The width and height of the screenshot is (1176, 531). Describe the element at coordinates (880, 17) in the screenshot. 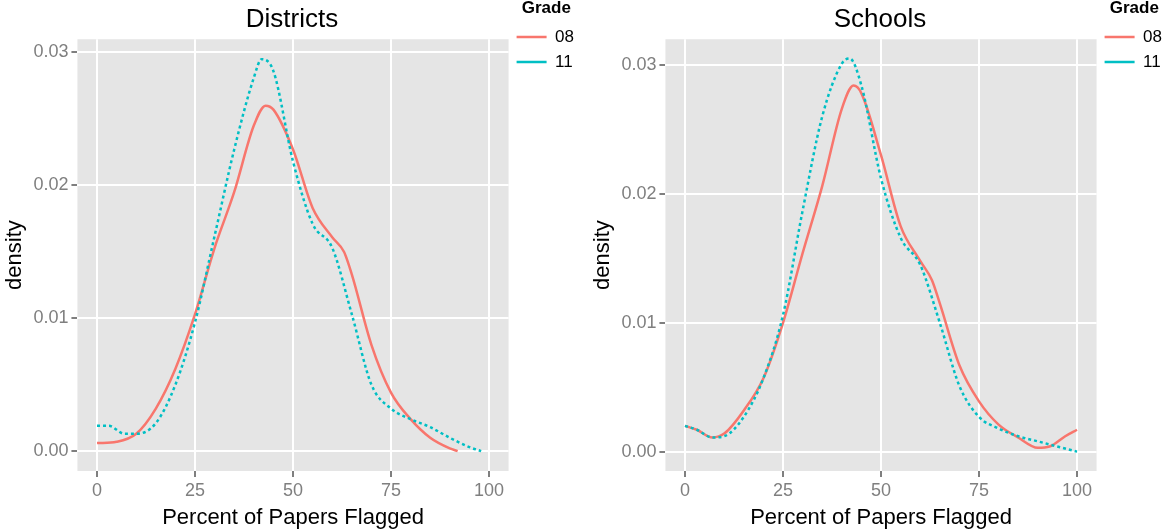

I see `chart-title: Schools` at that location.